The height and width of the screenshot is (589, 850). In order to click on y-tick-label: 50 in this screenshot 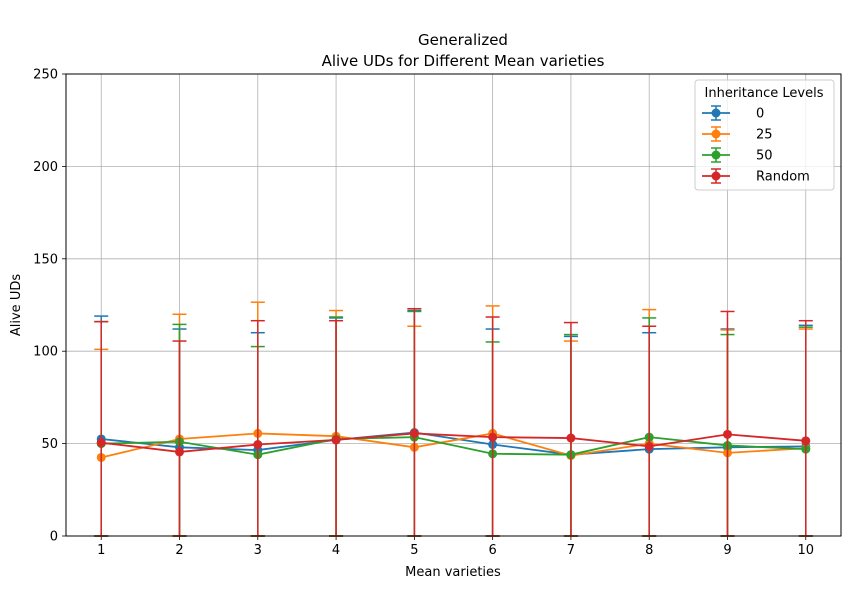, I will do `click(49, 444)`.